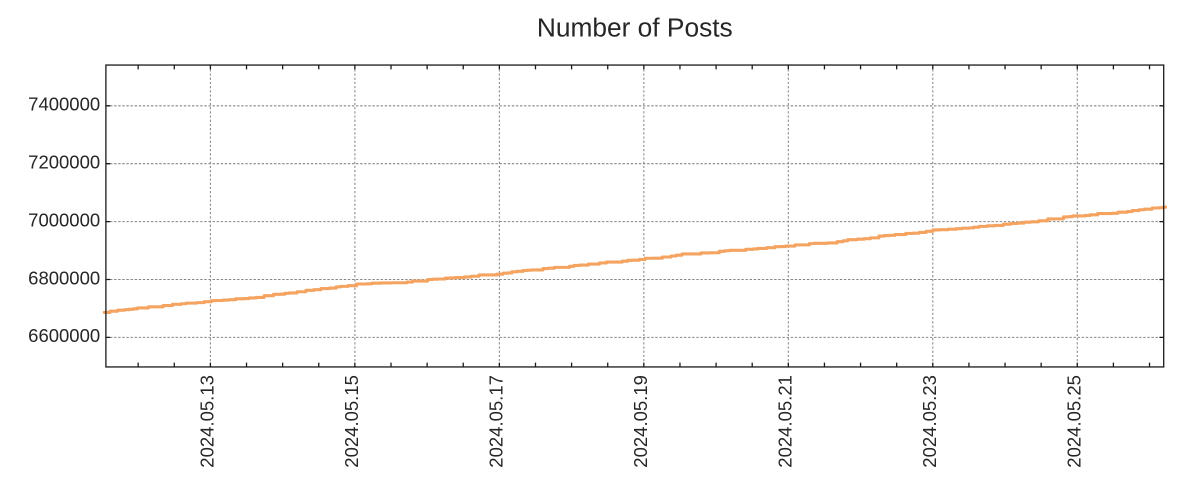  Describe the element at coordinates (785, 421) in the screenshot. I see `svg-text: 2024.05.21` at that location.